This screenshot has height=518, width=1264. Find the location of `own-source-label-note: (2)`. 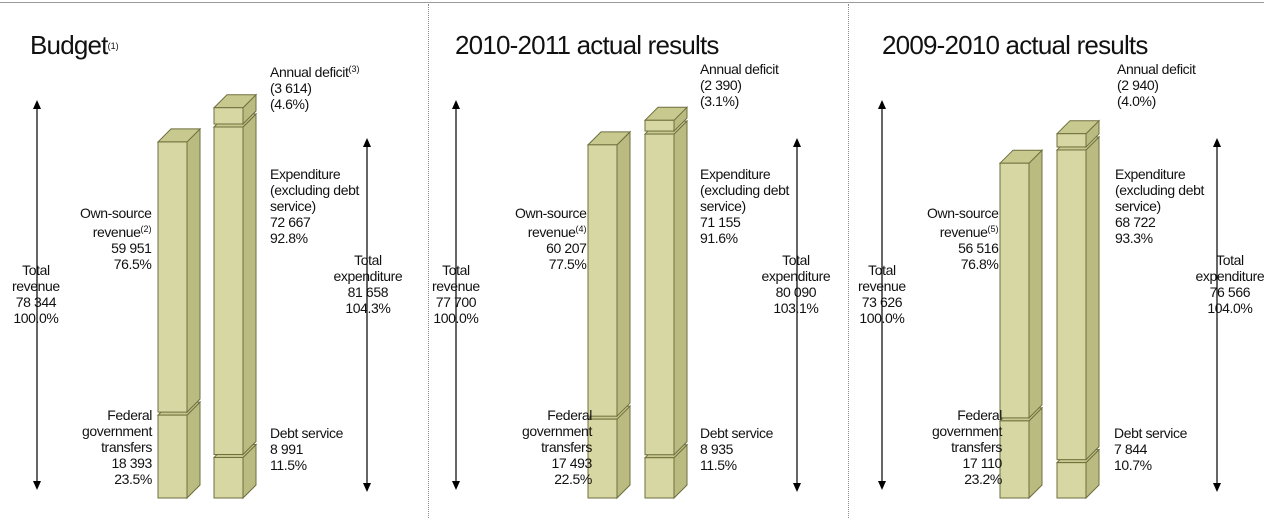

own-source-label-note: (2) is located at coordinates (146, 229).